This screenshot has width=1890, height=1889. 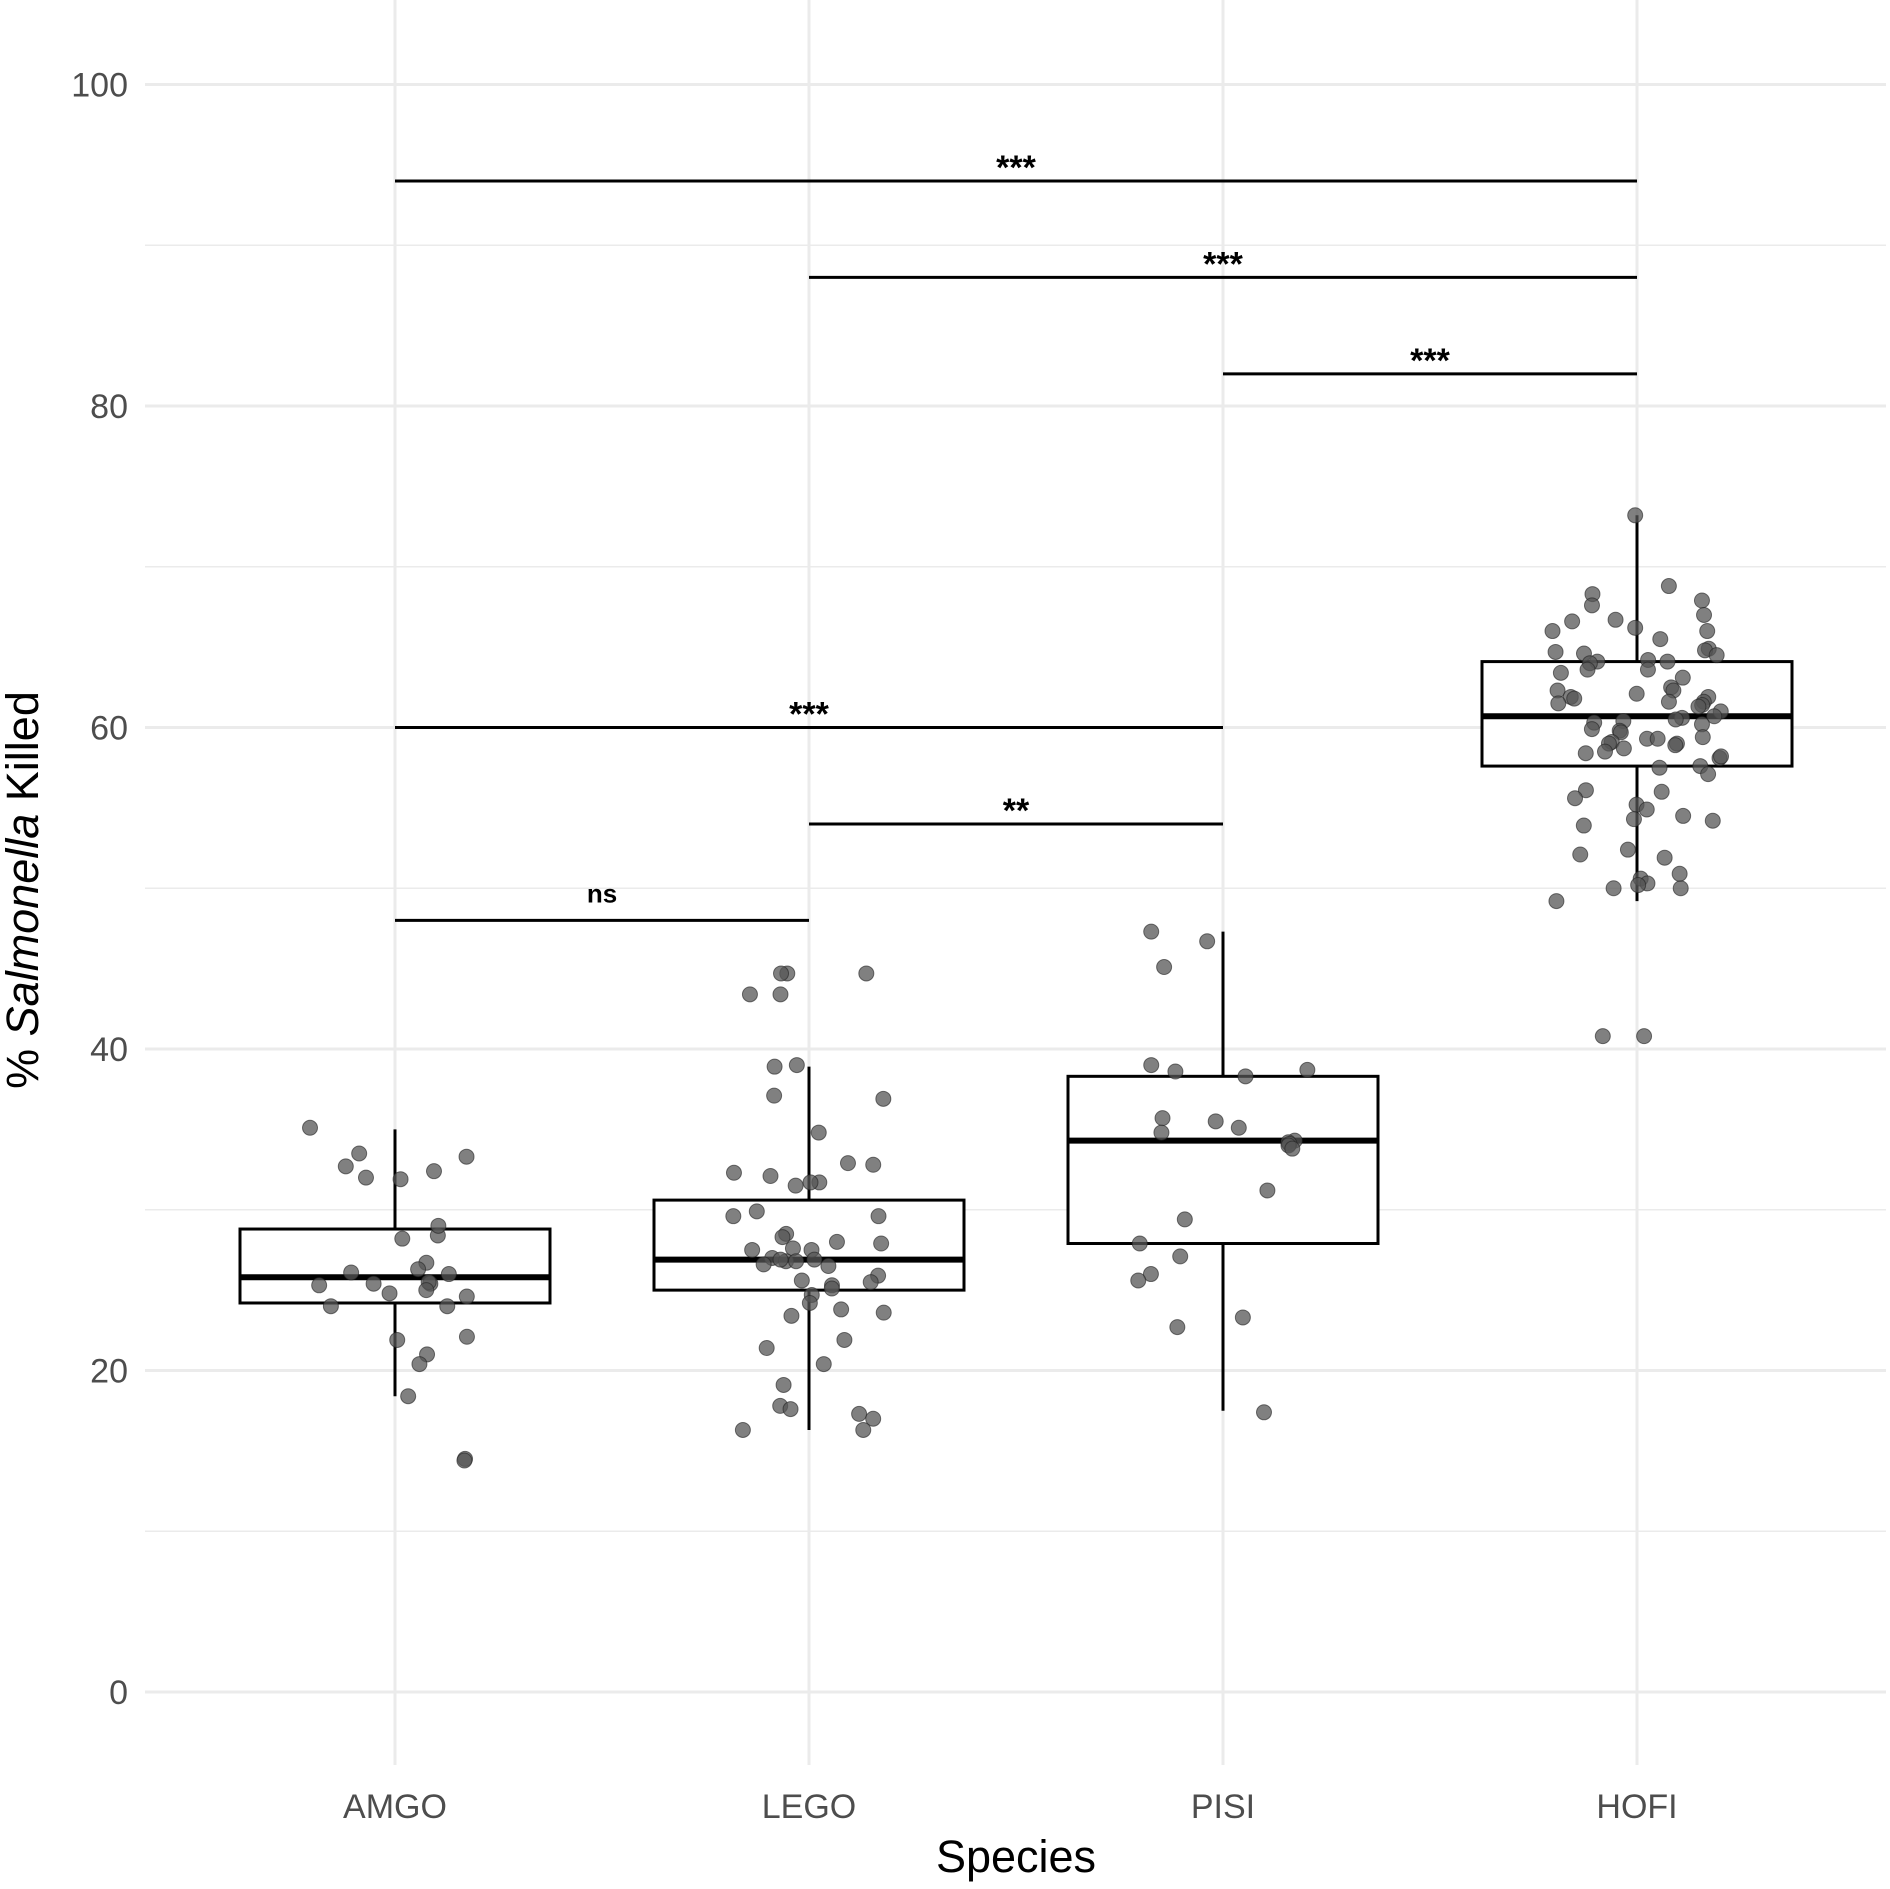 What do you see at coordinates (109, 1372) in the screenshot?
I see `y-tick-label: 20` at bounding box center [109, 1372].